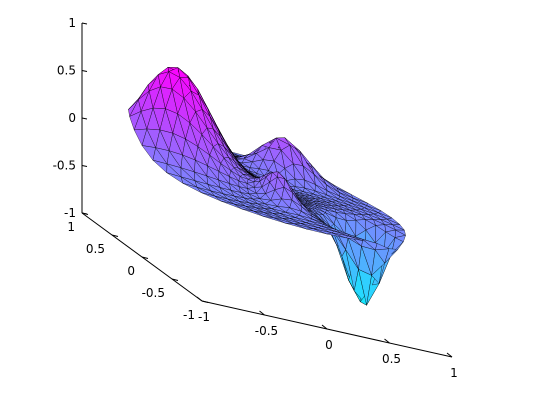 The image size is (560, 420). I want to click on z-tick-label: -1, so click(70, 213).